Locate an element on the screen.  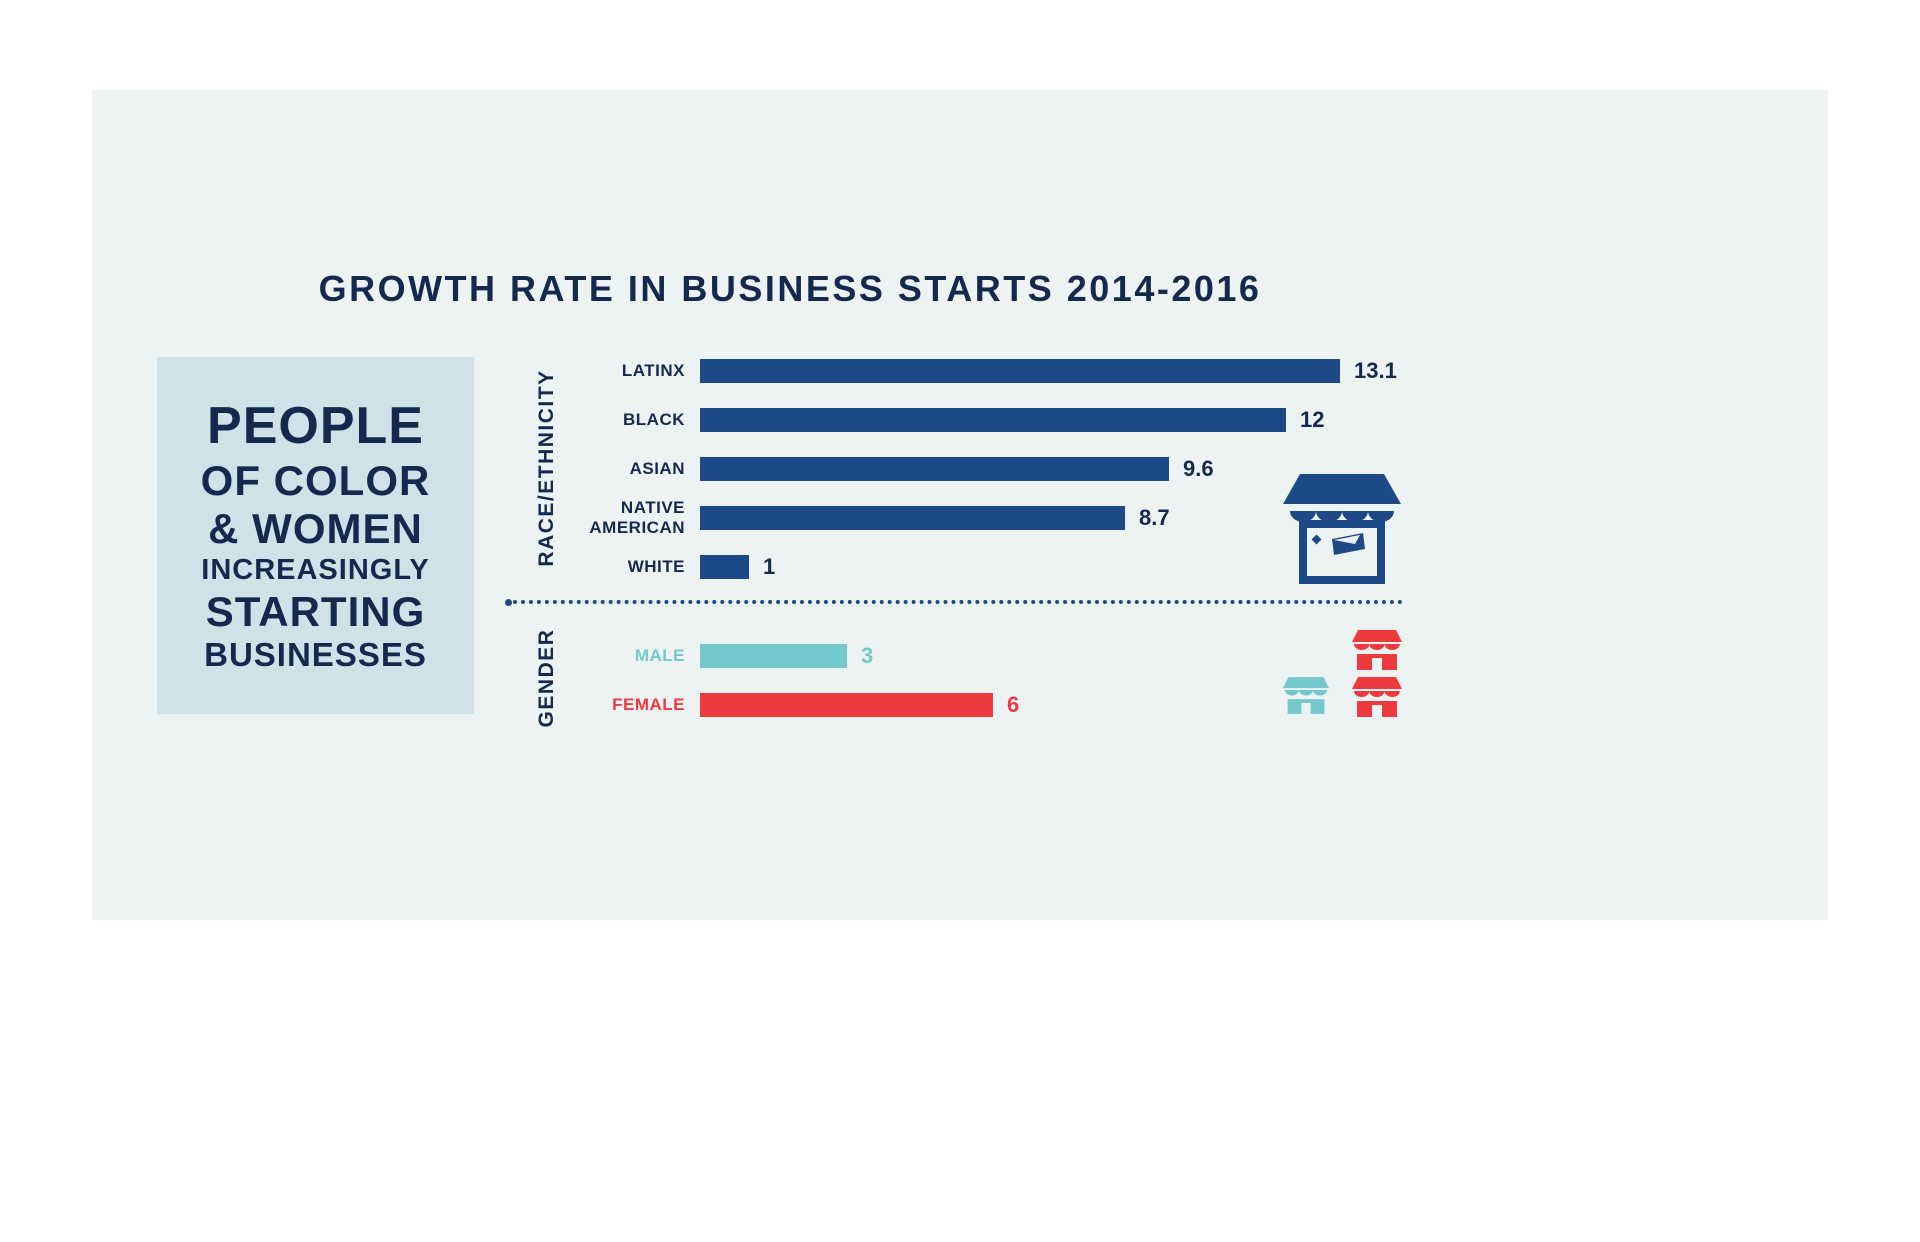
bar-value: 1 is located at coordinates (769, 566).